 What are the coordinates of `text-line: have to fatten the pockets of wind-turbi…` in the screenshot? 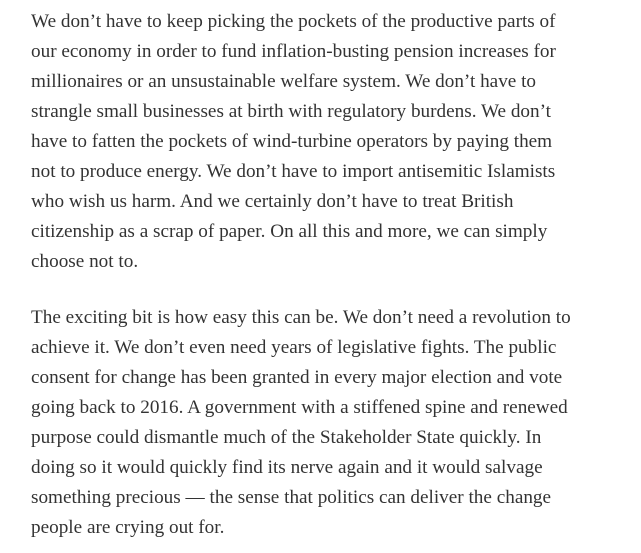 It's located at (292, 141).